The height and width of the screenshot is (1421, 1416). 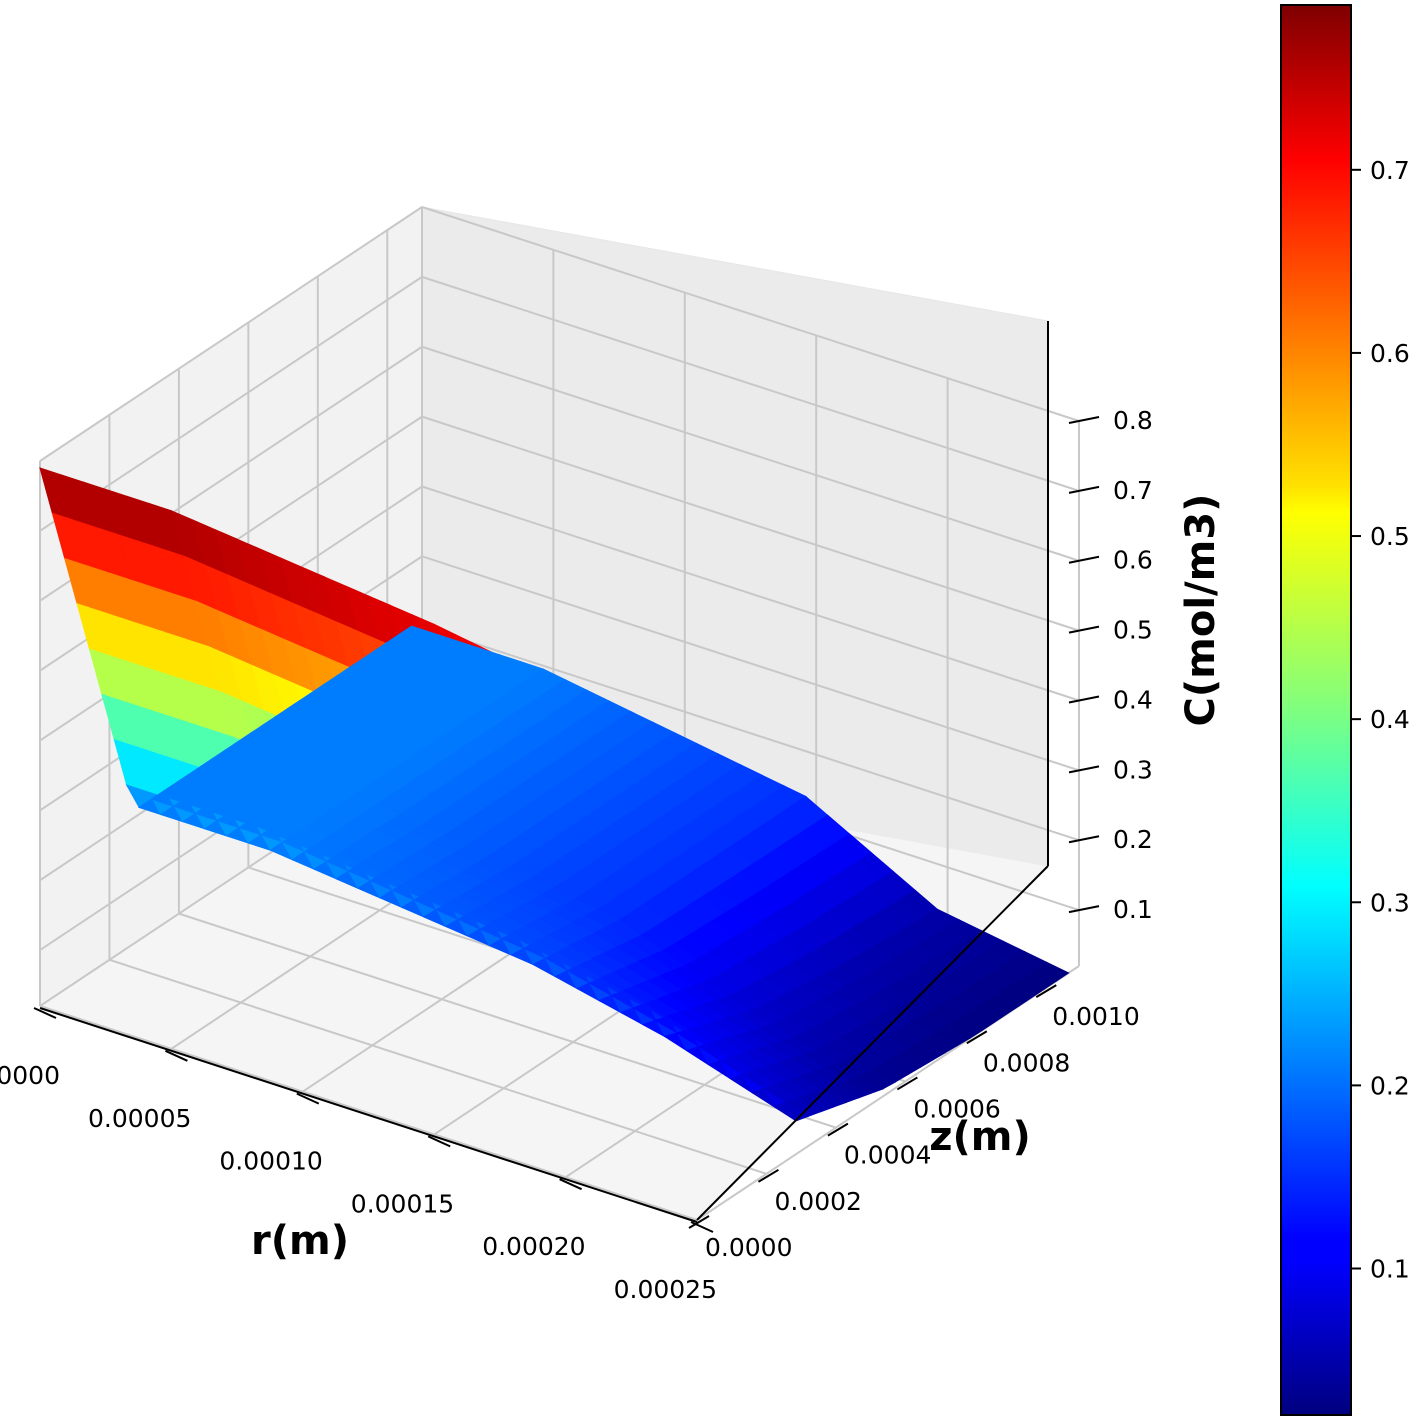 What do you see at coordinates (1133, 630) in the screenshot?
I see `z-tick-label: 0.5` at bounding box center [1133, 630].